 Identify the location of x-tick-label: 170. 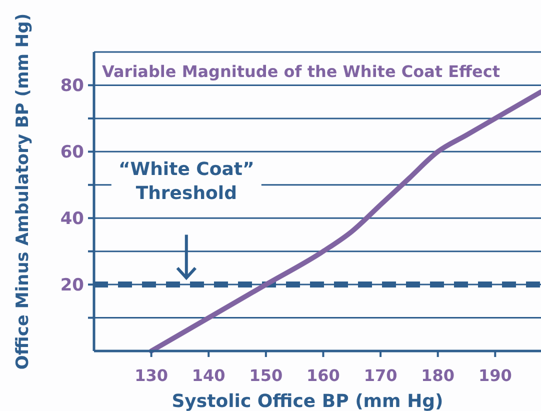
(381, 375).